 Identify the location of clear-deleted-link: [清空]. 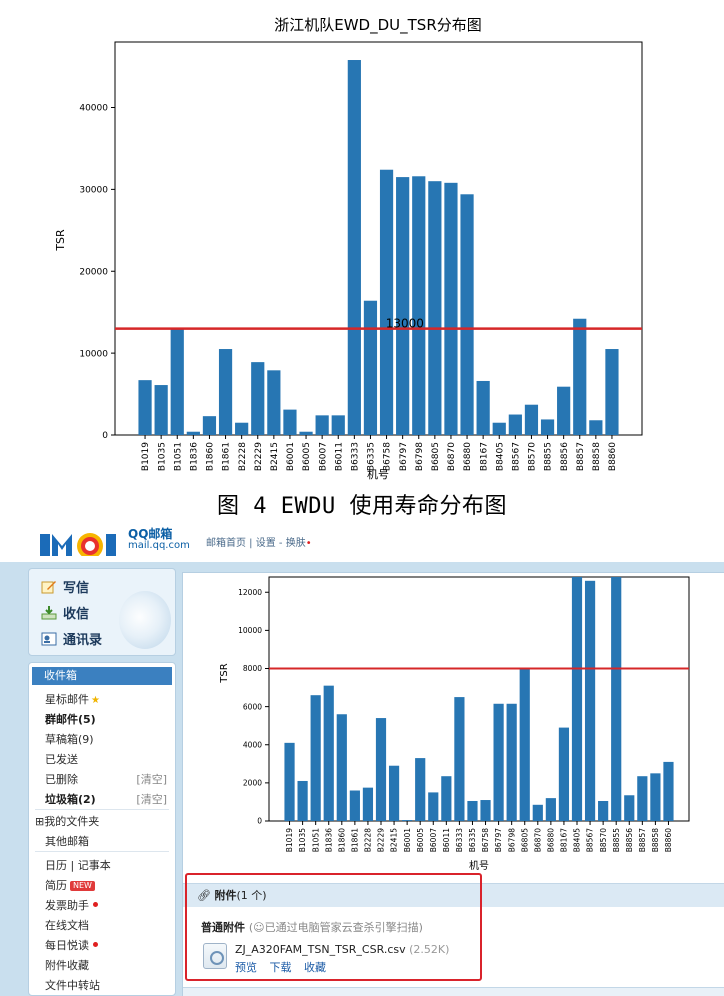
(151, 779).